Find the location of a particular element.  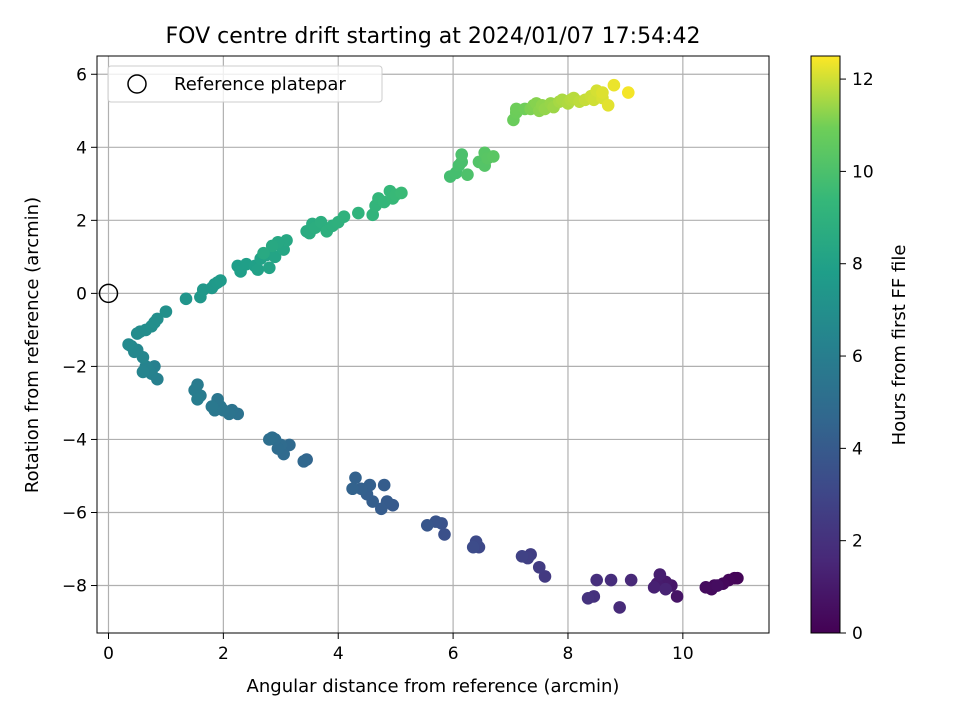

y-tick-label: 0 is located at coordinates (81, 294).